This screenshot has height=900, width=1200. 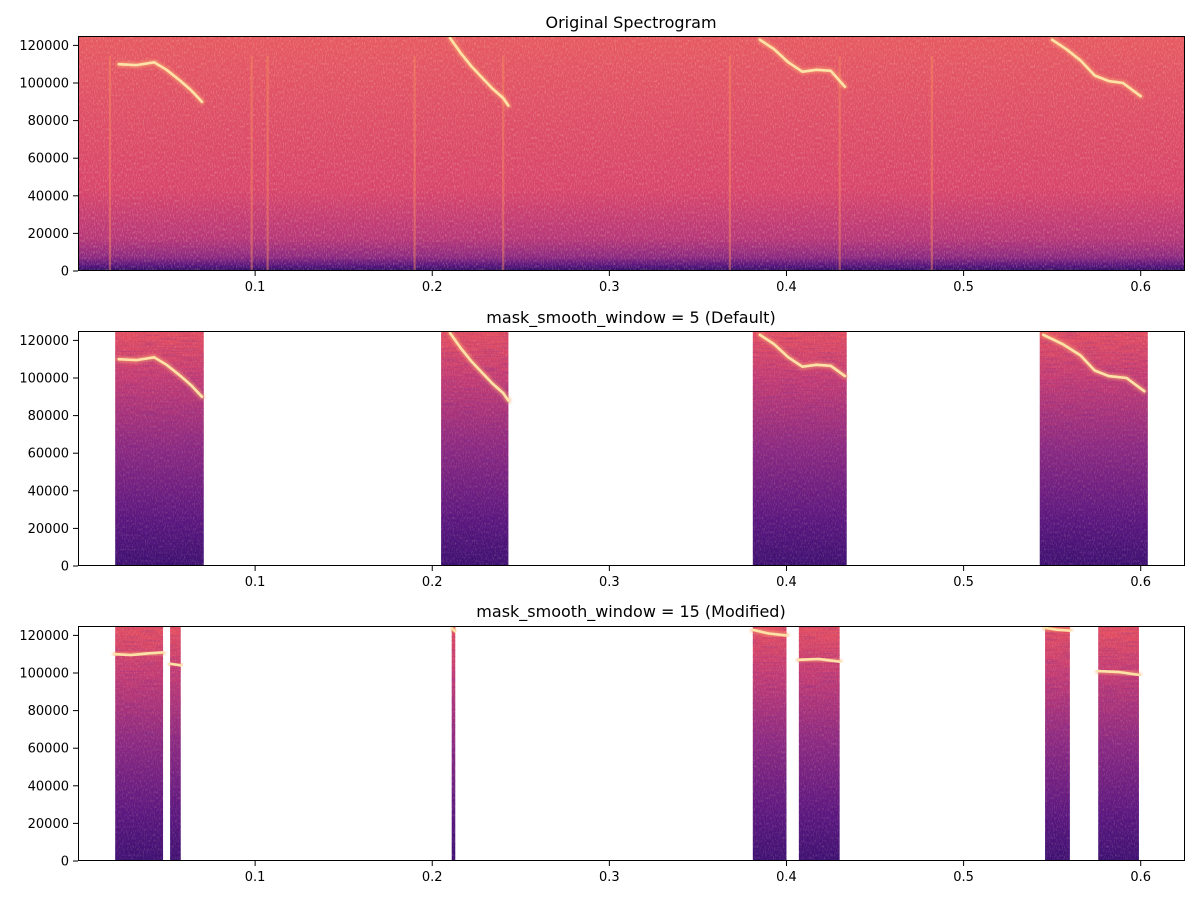 What do you see at coordinates (630, 22) in the screenshot?
I see `chart-title: Original Spectrogram` at bounding box center [630, 22].